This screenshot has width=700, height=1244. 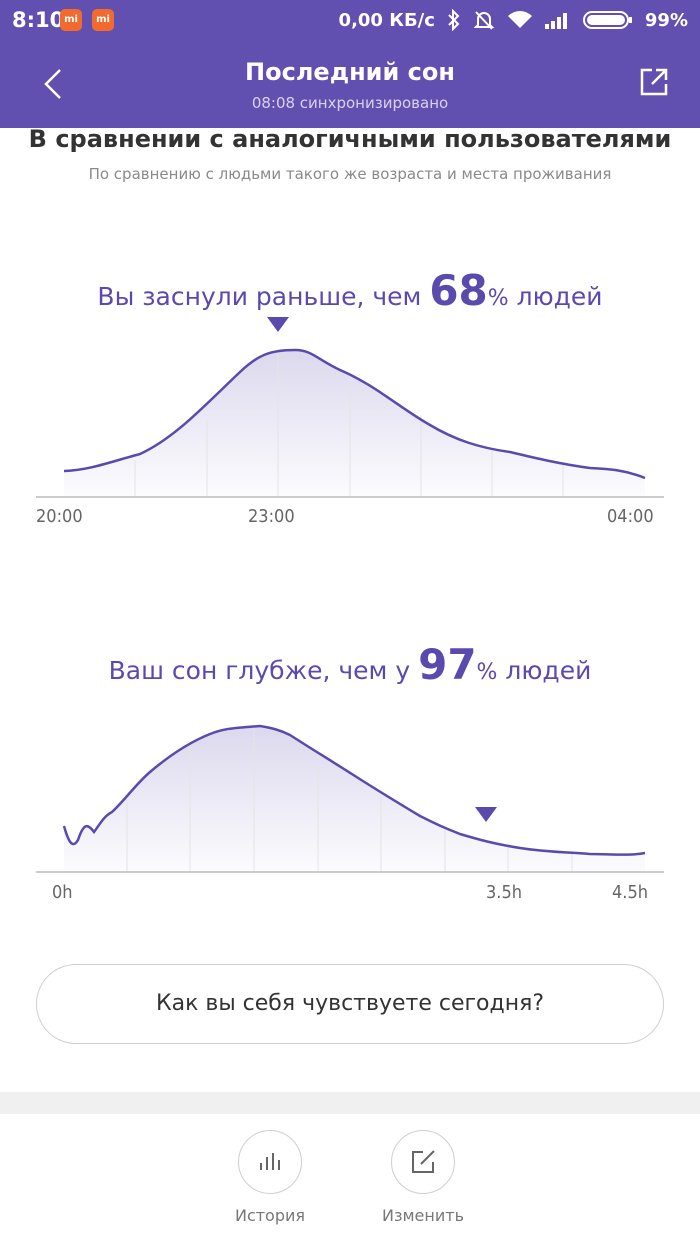 What do you see at coordinates (607, 20) in the screenshot?
I see `battery-icon` at bounding box center [607, 20].